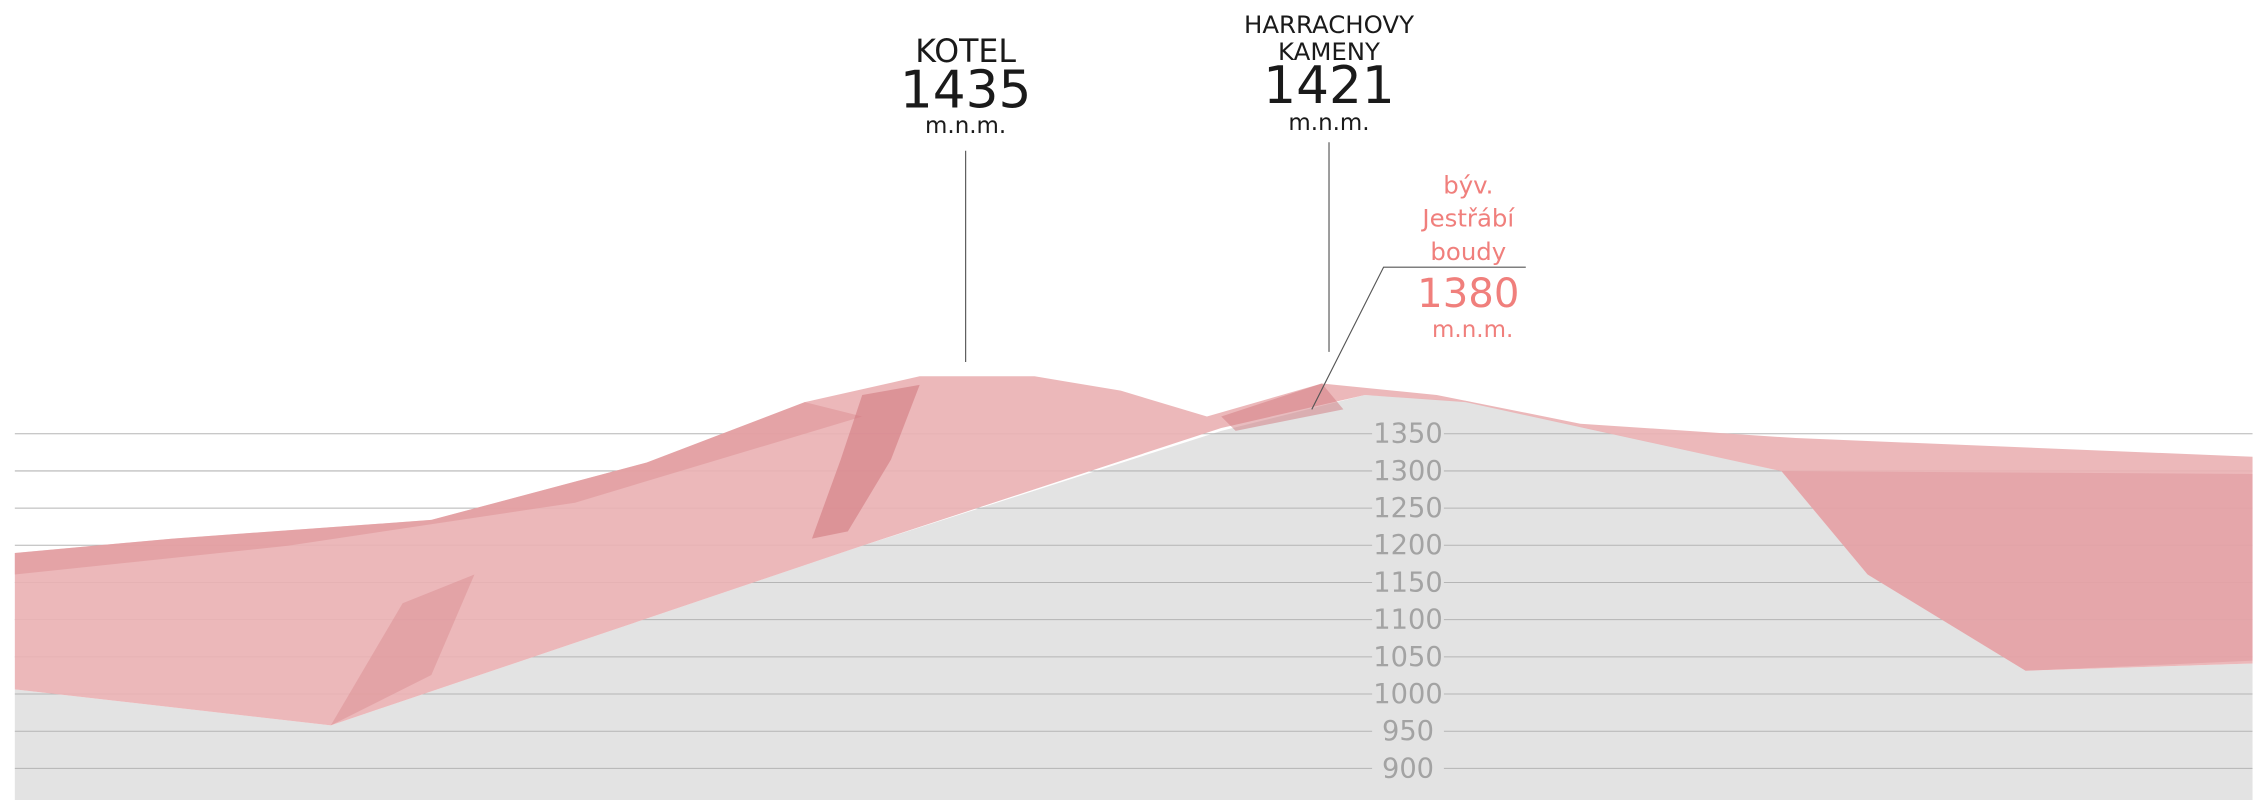  Describe the element at coordinates (1407, 694) in the screenshot. I see `tick-label: 1000` at that location.